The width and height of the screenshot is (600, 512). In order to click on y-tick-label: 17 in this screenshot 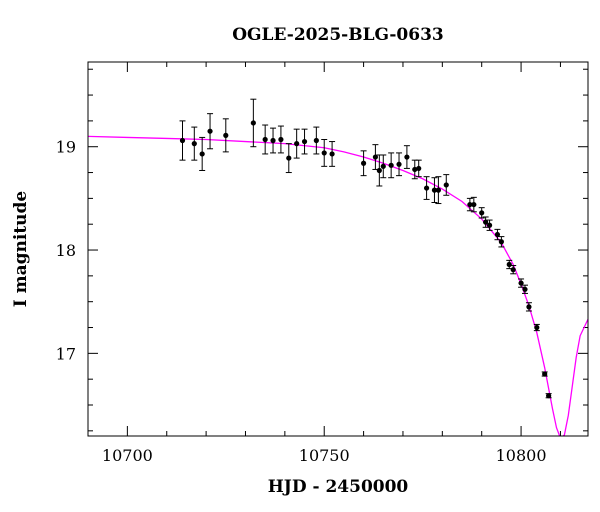, I will do `click(66, 353)`.